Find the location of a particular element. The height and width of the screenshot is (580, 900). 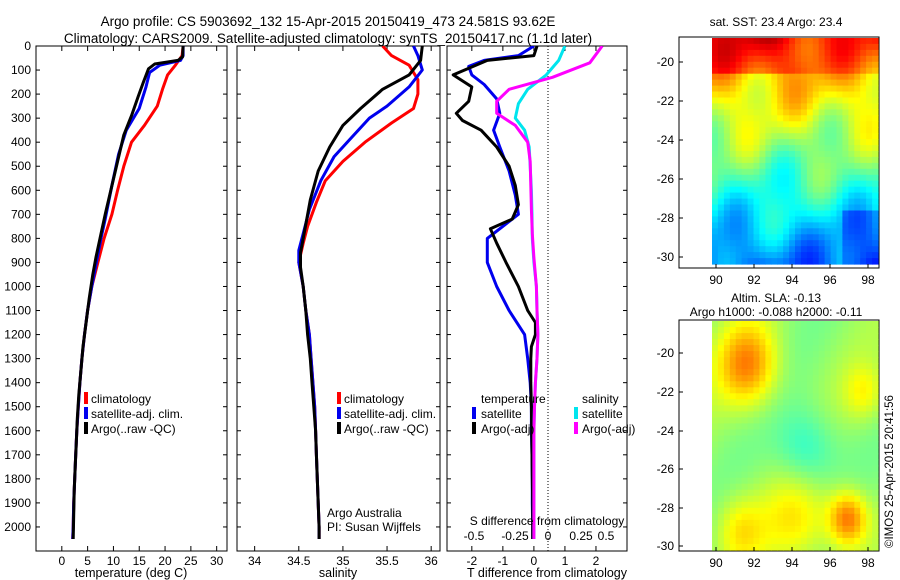

s-difference-tick-label: -0.5 is located at coordinates (474, 536).